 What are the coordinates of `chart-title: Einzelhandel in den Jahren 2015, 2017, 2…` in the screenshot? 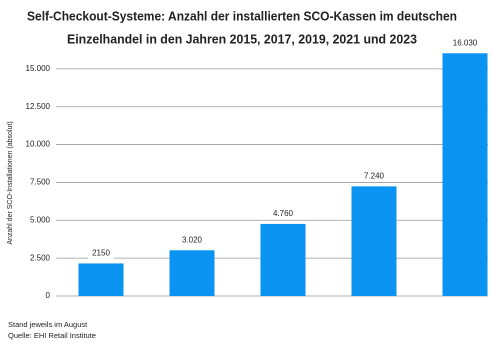 It's located at (242, 39).